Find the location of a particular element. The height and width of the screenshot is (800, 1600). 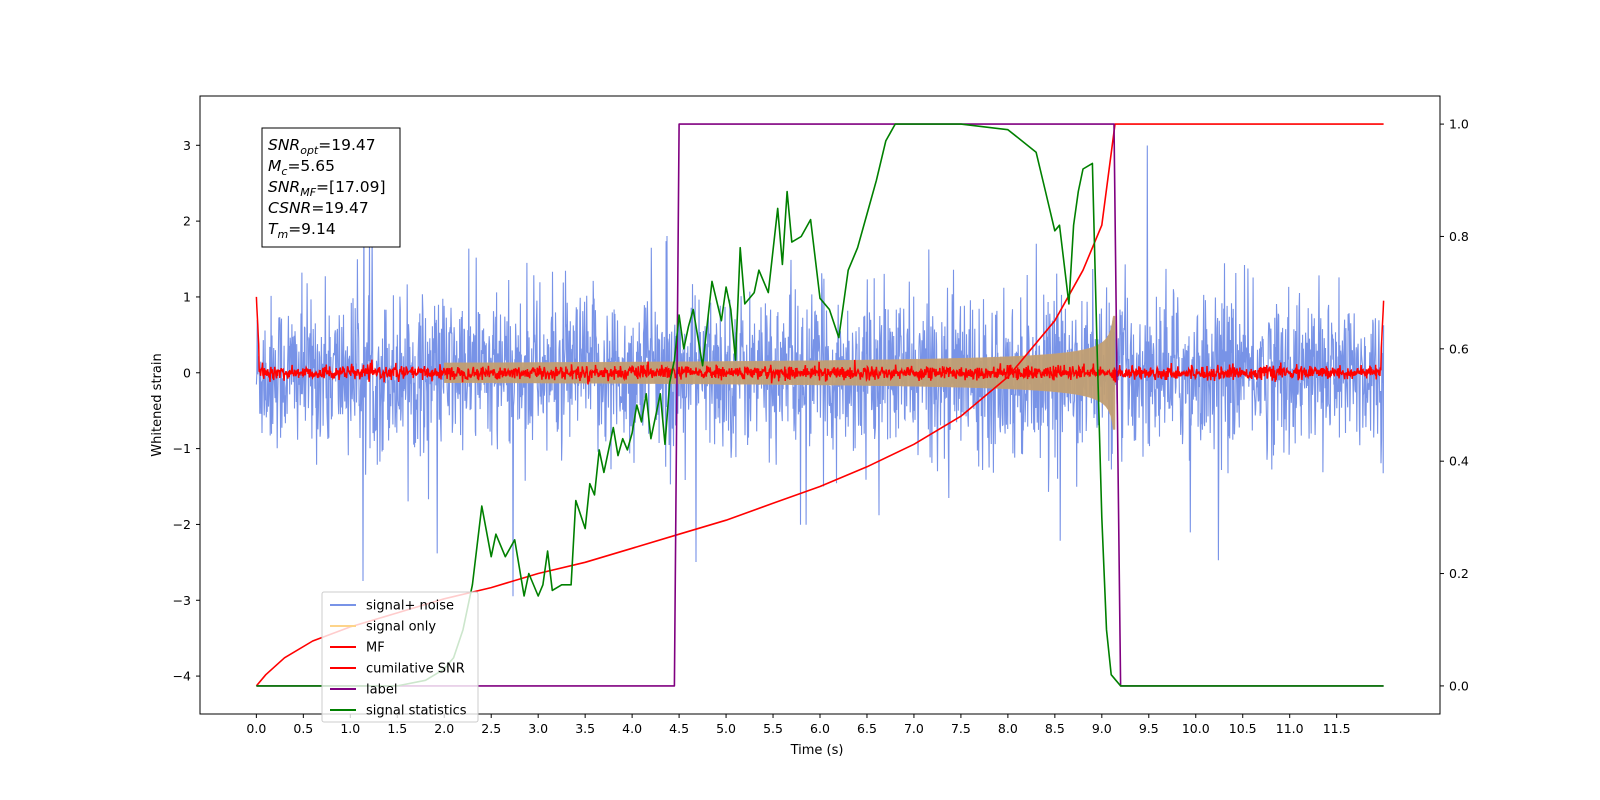

x-tick-label: 4.0 is located at coordinates (632, 728).